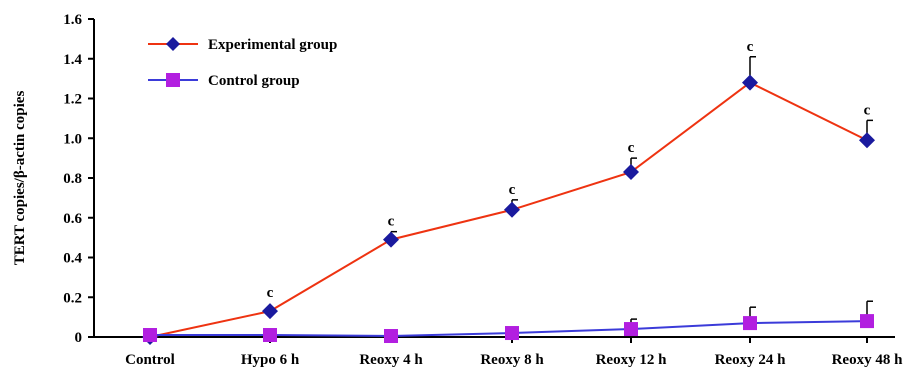  Describe the element at coordinates (242, 63) in the screenshot. I see `legend: Experimental group Control group` at that location.